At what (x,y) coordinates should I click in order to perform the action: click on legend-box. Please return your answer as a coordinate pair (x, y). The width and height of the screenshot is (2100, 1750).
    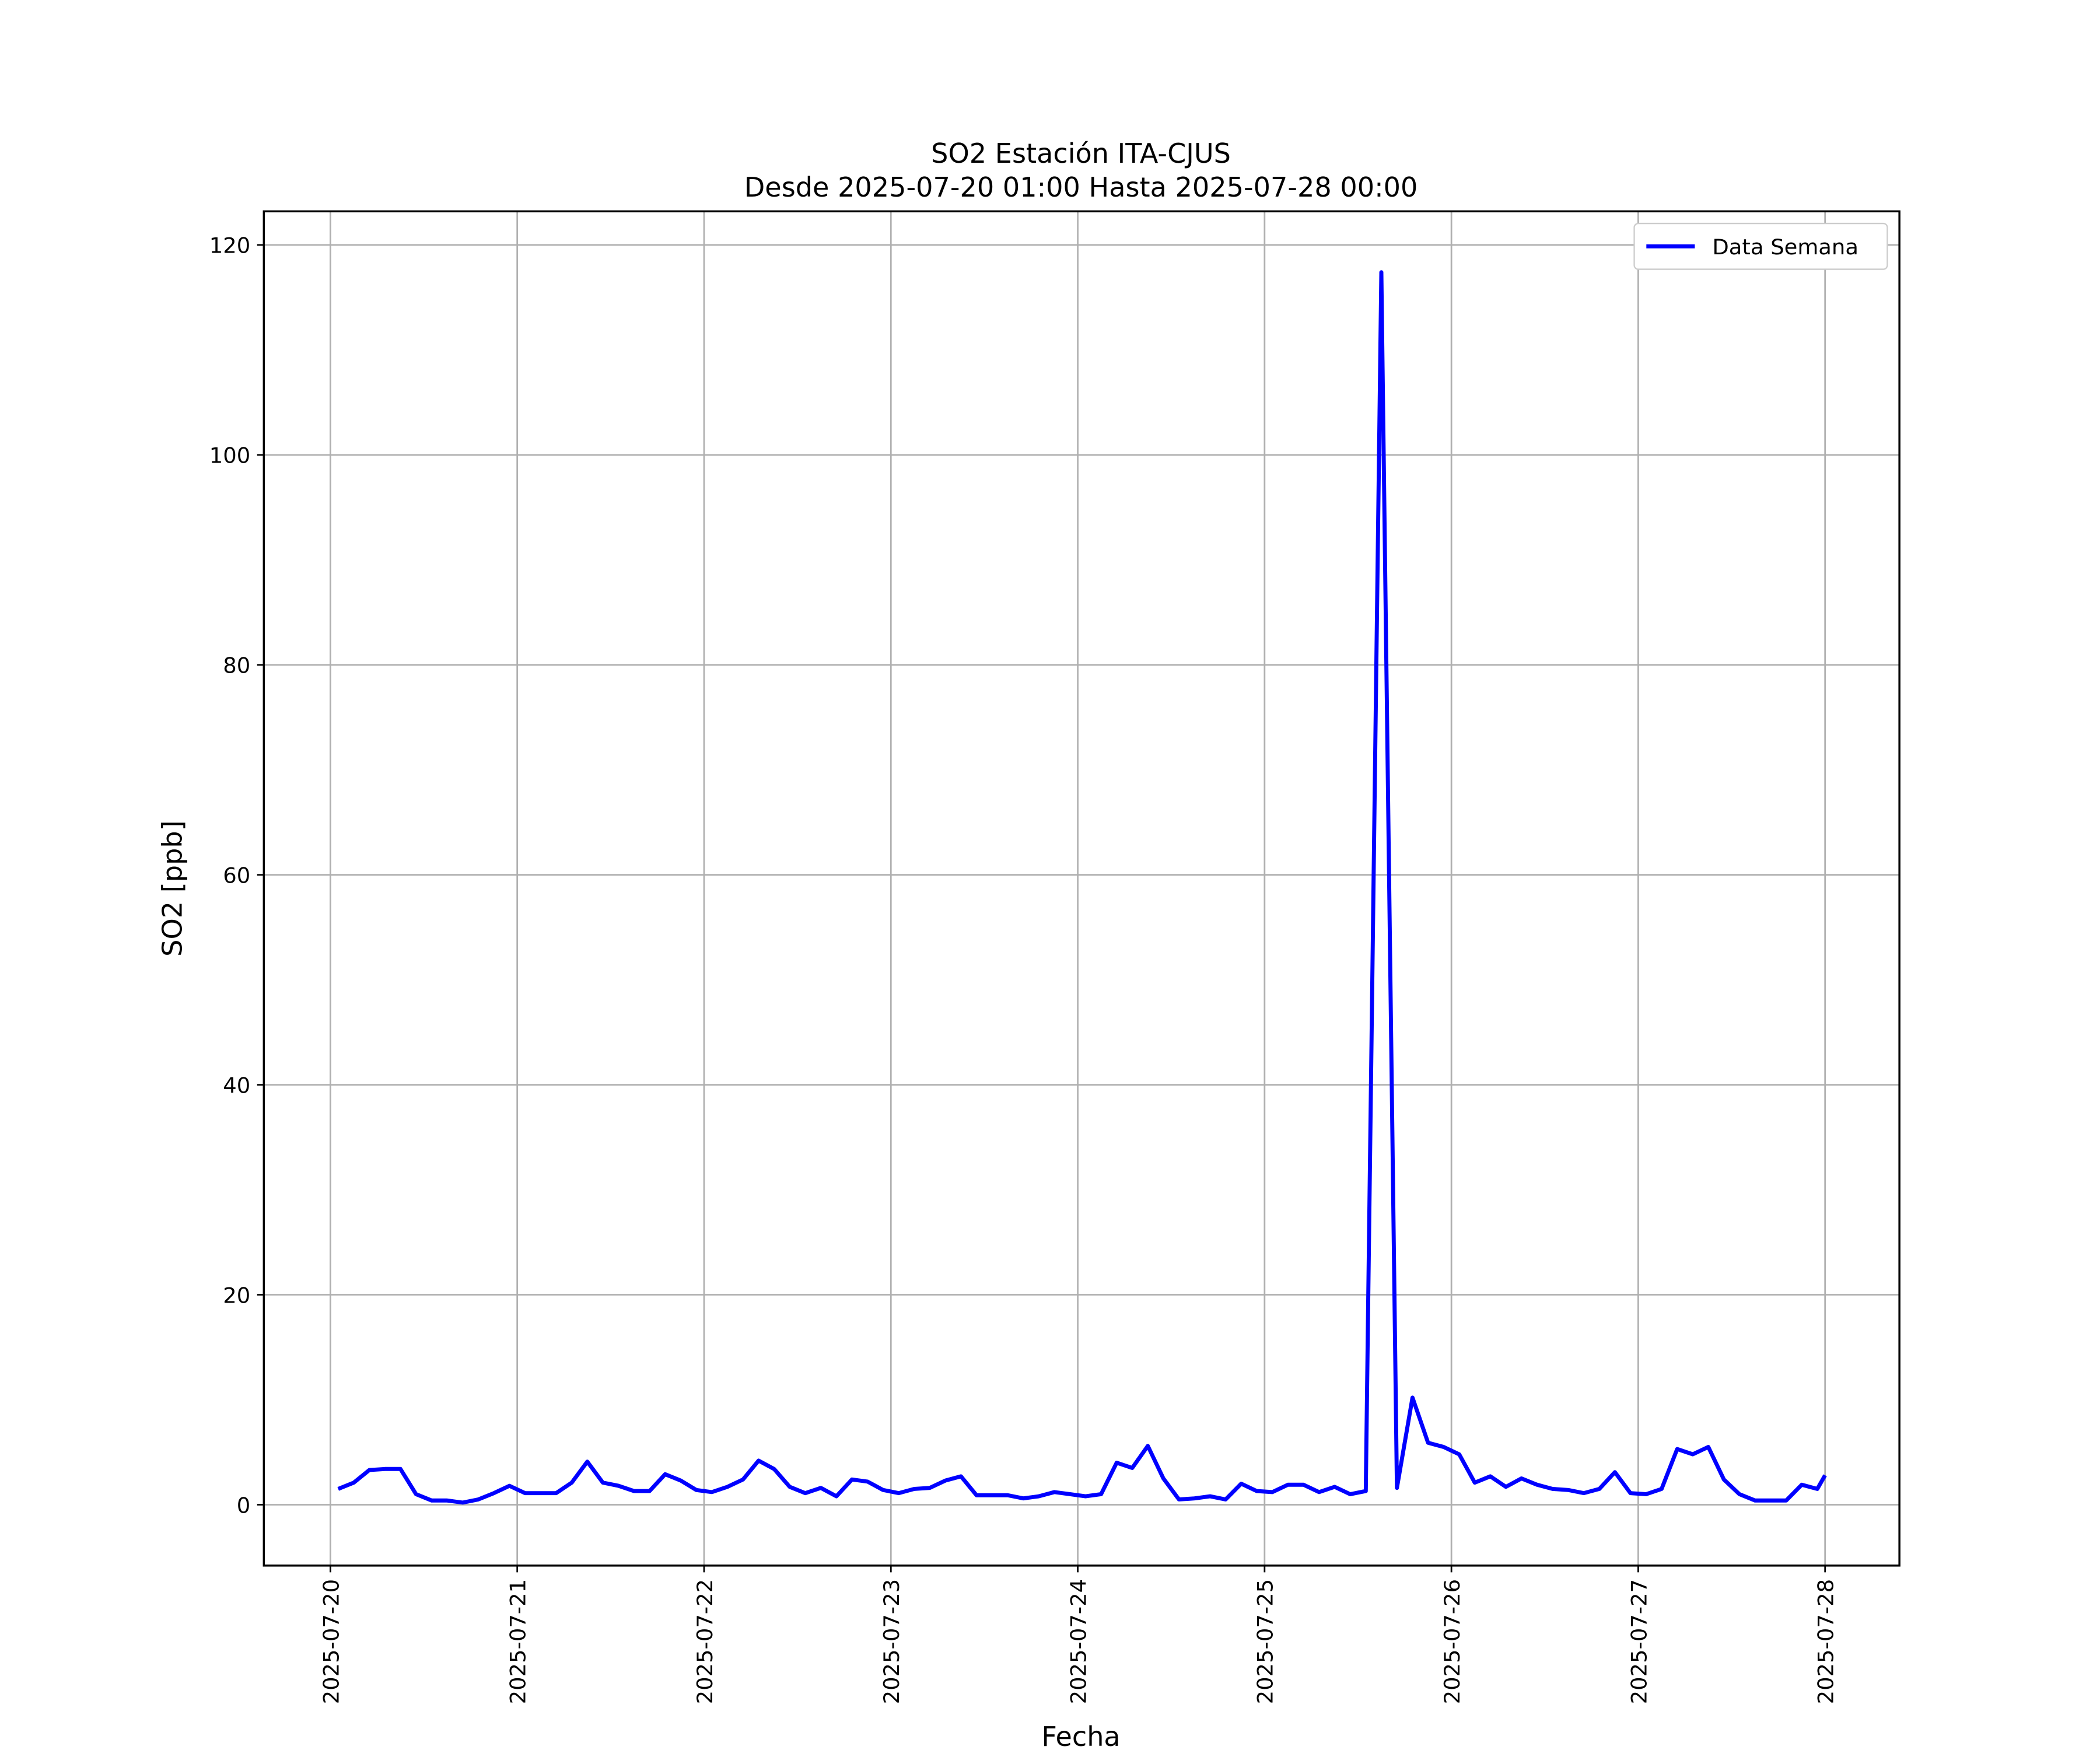
    Looking at the image, I should click on (1760, 246).